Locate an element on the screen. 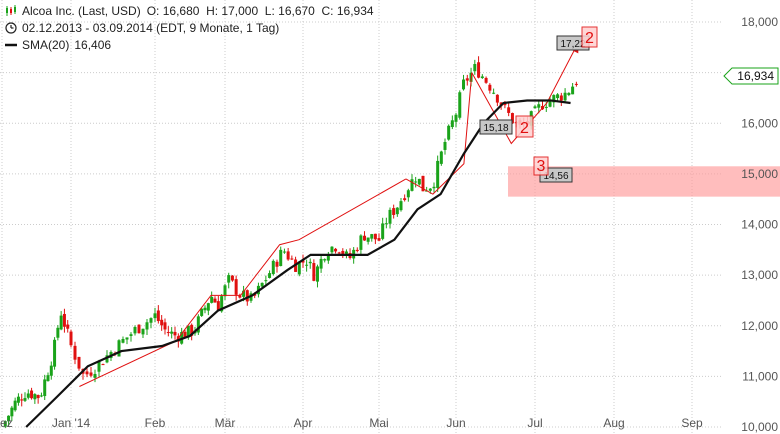 The width and height of the screenshot is (780, 434). sma-value: 16,406 is located at coordinates (93, 44).